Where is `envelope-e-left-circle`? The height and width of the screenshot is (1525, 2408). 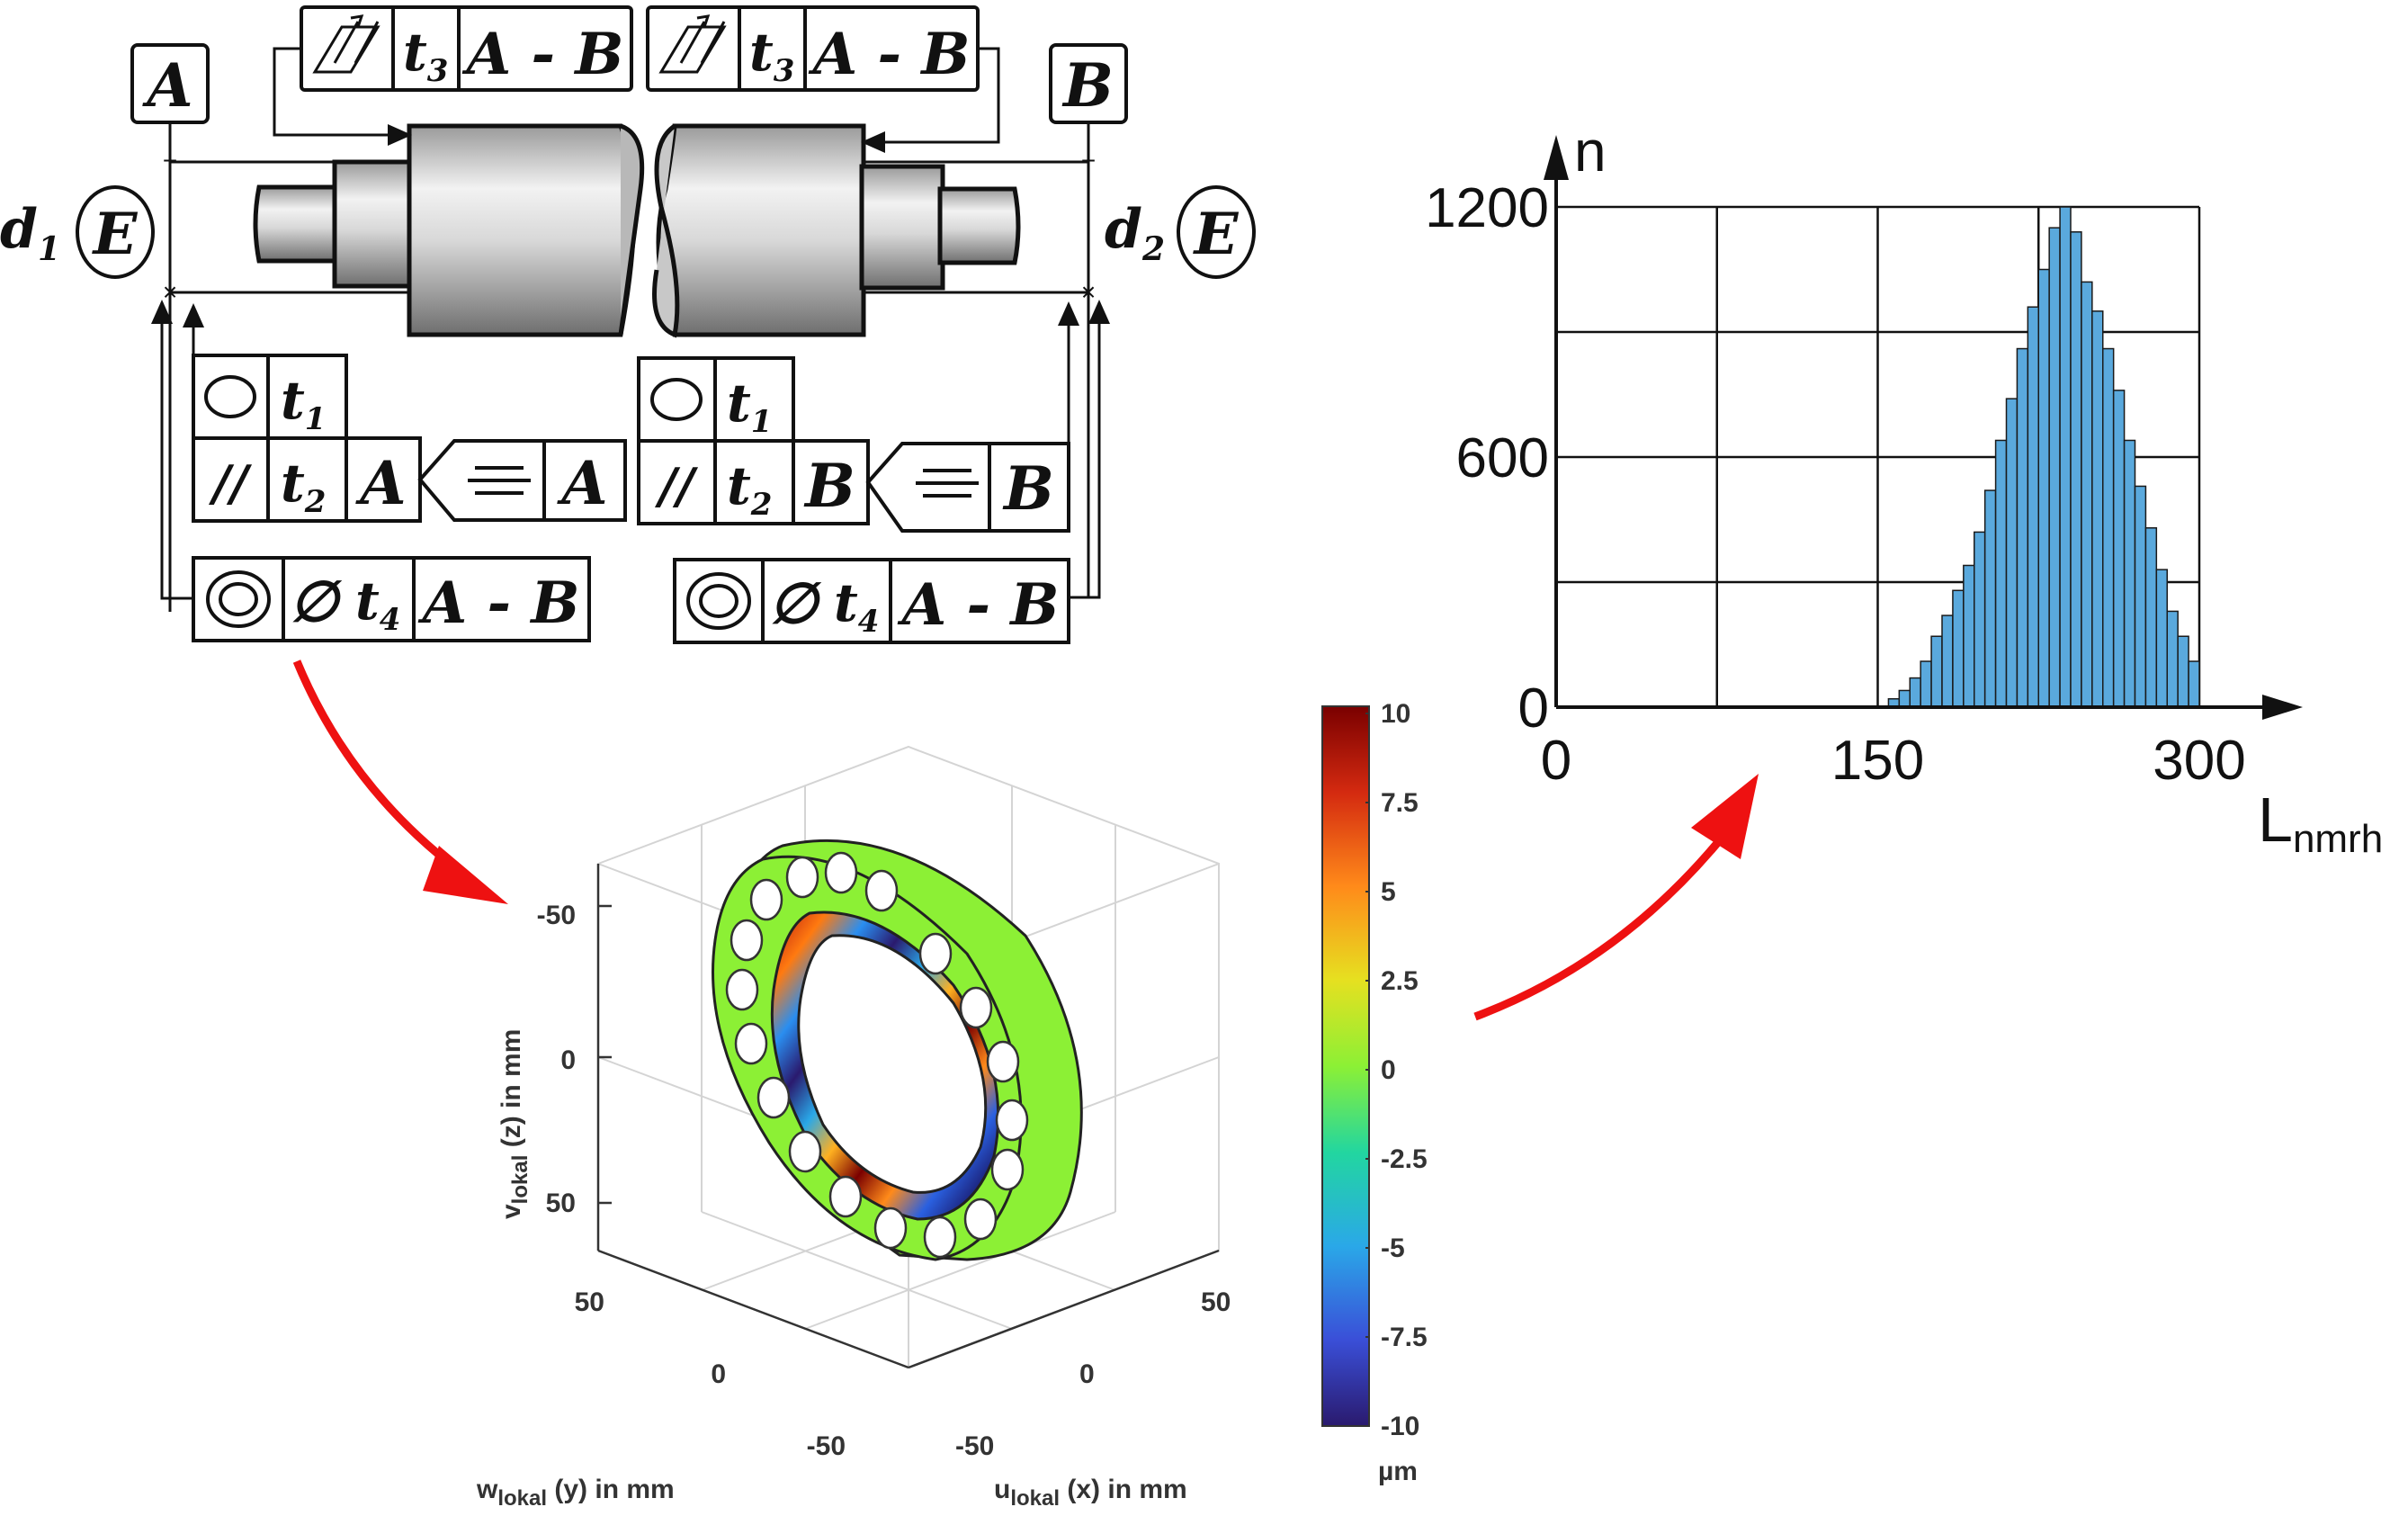
envelope-e-left-circle is located at coordinates (115, 232).